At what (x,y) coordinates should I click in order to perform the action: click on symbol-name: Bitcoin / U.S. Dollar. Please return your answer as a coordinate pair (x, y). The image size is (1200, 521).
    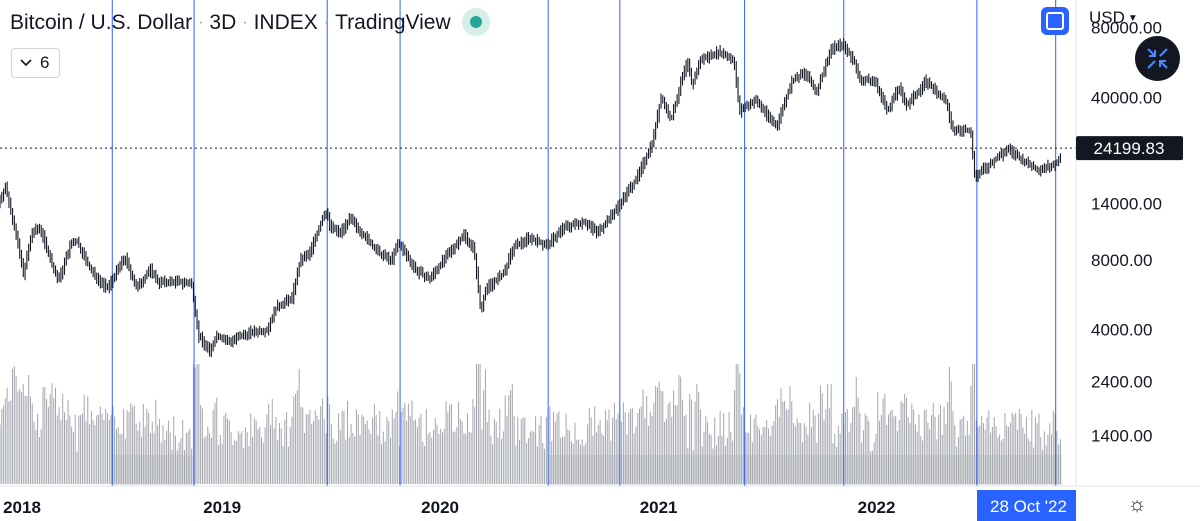
    Looking at the image, I should click on (101, 22).